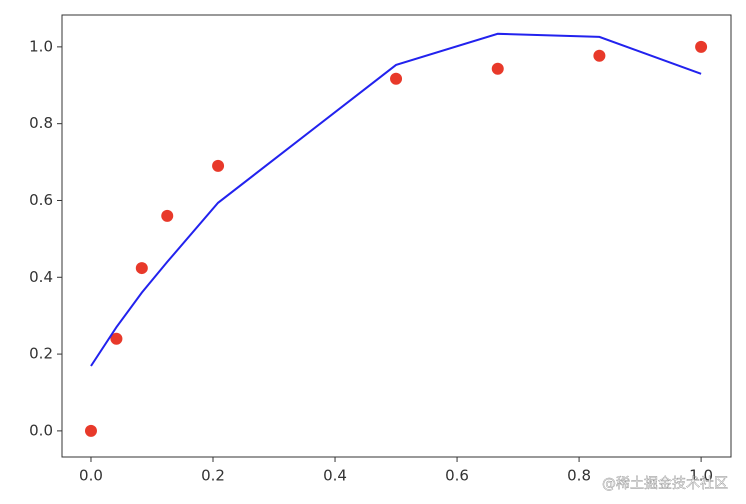 This screenshot has width=746, height=504. What do you see at coordinates (41, 123) in the screenshot?
I see `y-tick-label: 0.8` at bounding box center [41, 123].